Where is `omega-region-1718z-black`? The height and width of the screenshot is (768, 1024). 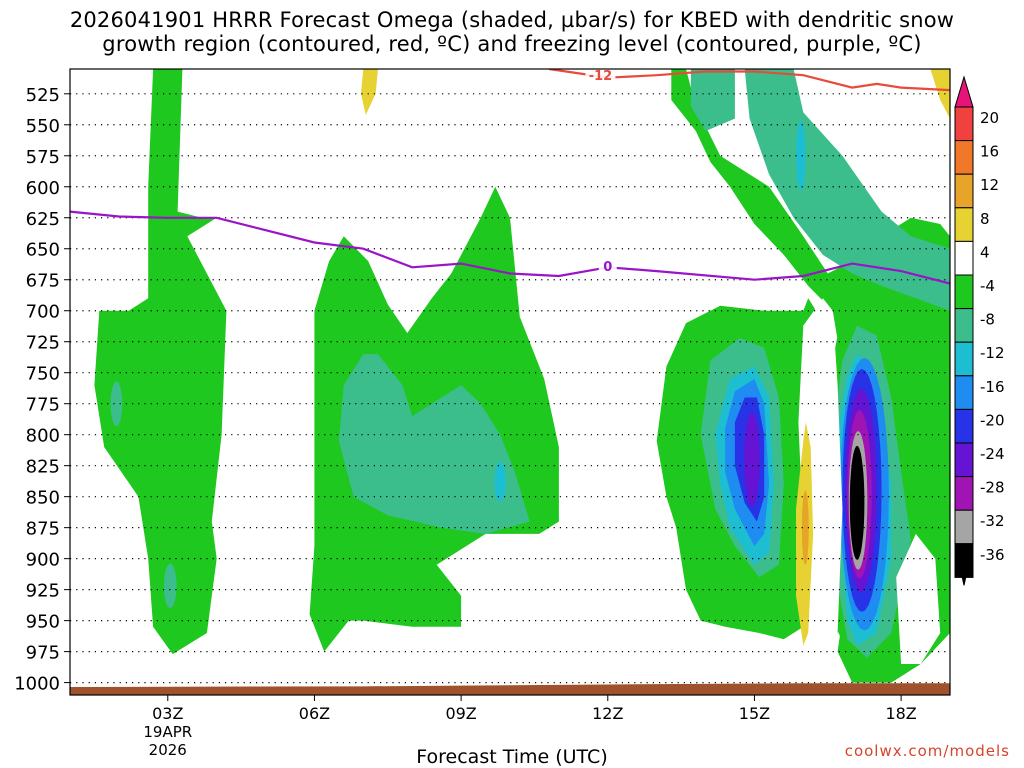
omega-region-1718z-black is located at coordinates (857, 502).